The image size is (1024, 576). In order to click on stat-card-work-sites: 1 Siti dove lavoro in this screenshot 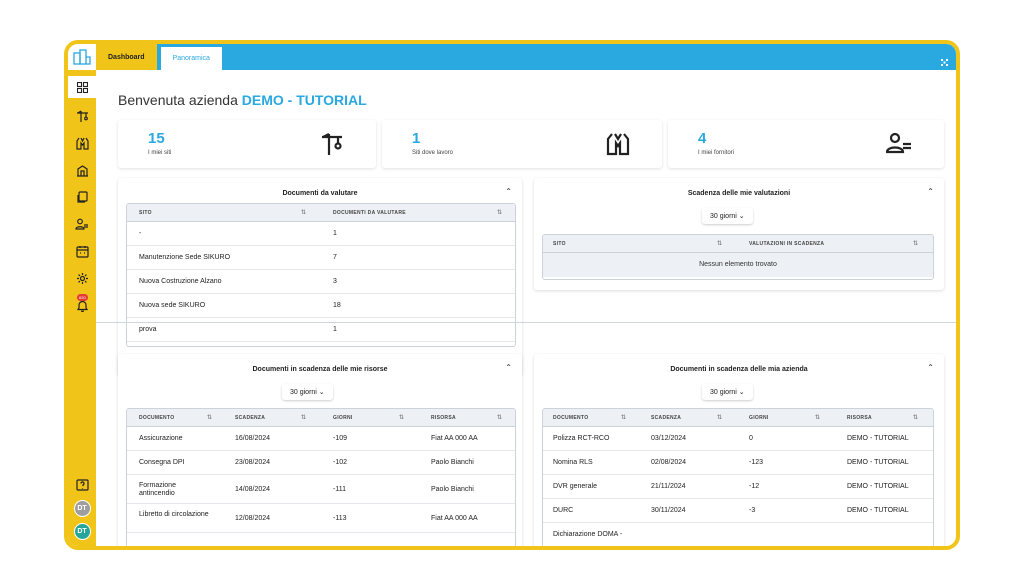, I will do `click(522, 144)`.